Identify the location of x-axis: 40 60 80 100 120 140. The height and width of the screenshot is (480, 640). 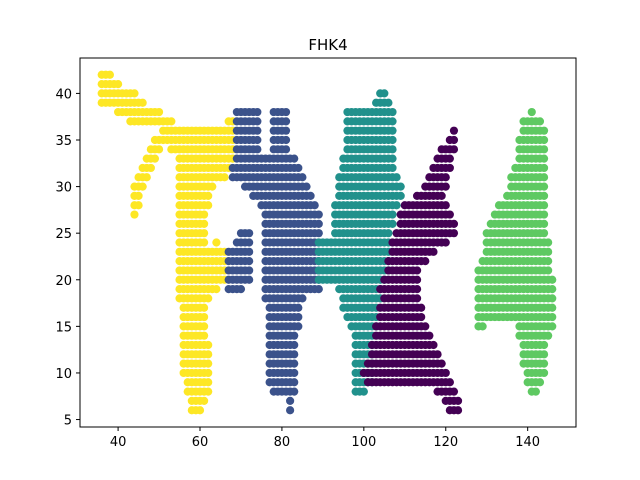
(325, 438).